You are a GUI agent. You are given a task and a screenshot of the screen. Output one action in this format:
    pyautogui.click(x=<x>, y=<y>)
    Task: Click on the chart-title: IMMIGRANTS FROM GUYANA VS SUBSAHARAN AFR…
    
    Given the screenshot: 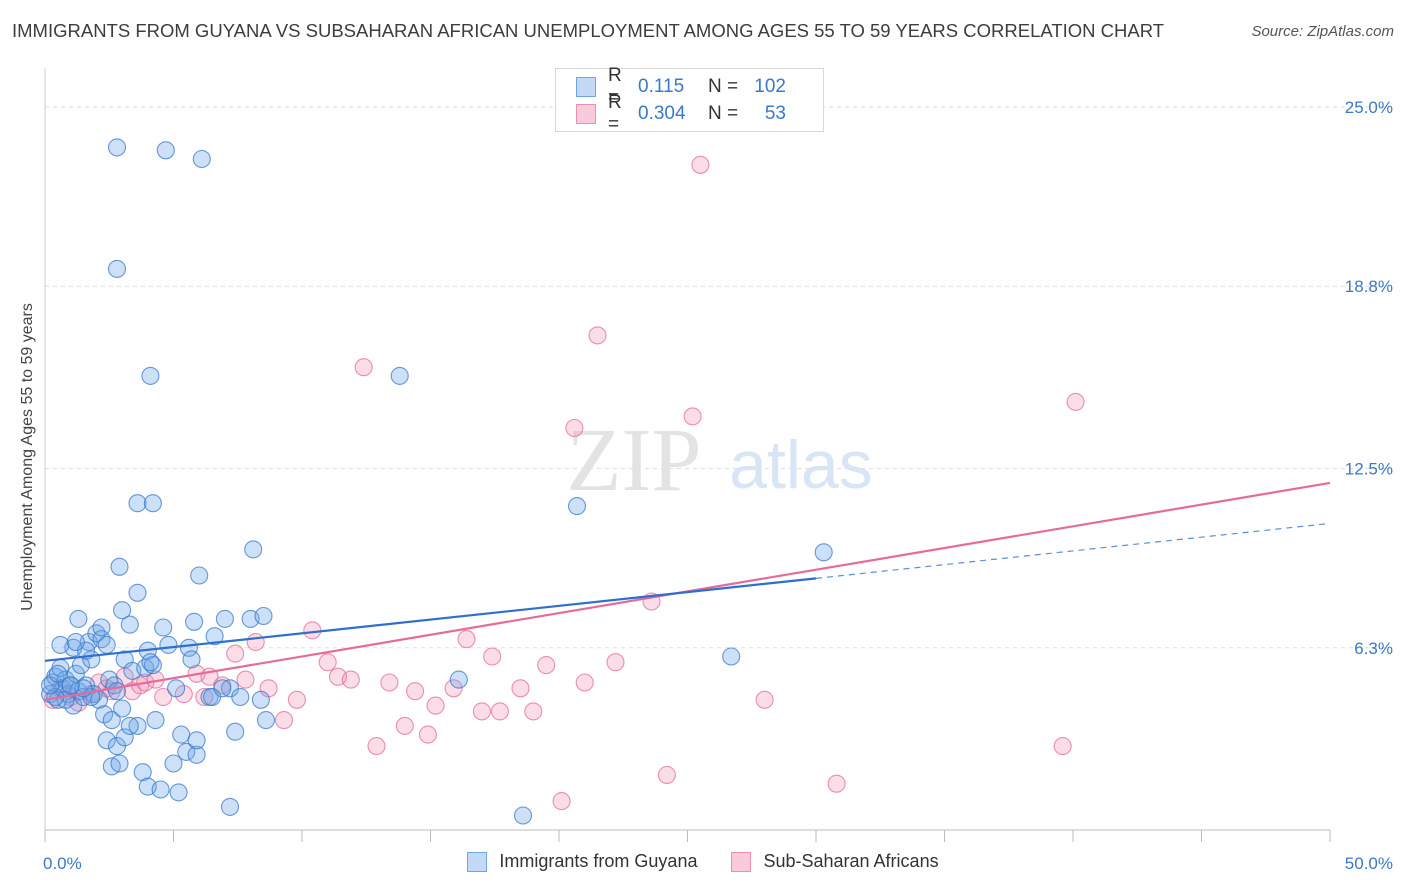 What is the action you would take?
    pyautogui.click(x=588, y=30)
    